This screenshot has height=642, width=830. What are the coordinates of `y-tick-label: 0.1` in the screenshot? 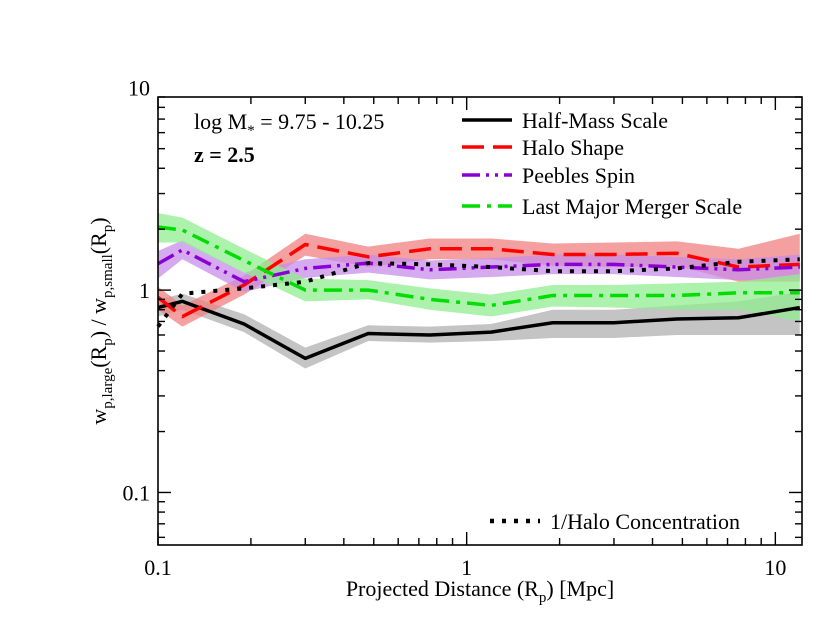 It's located at (137, 492).